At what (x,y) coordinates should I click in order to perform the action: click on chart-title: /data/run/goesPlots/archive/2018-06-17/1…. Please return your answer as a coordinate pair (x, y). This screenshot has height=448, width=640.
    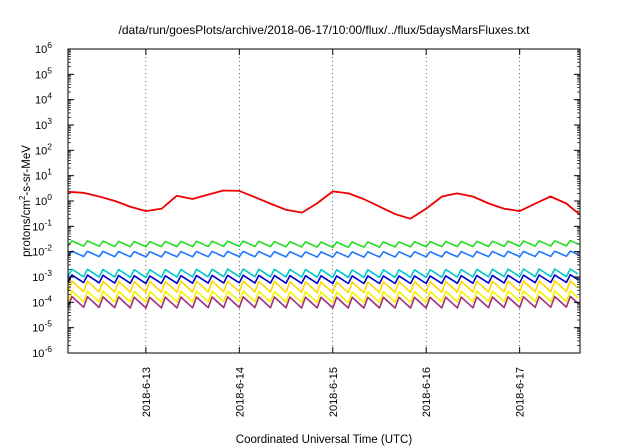
    Looking at the image, I should click on (325, 30).